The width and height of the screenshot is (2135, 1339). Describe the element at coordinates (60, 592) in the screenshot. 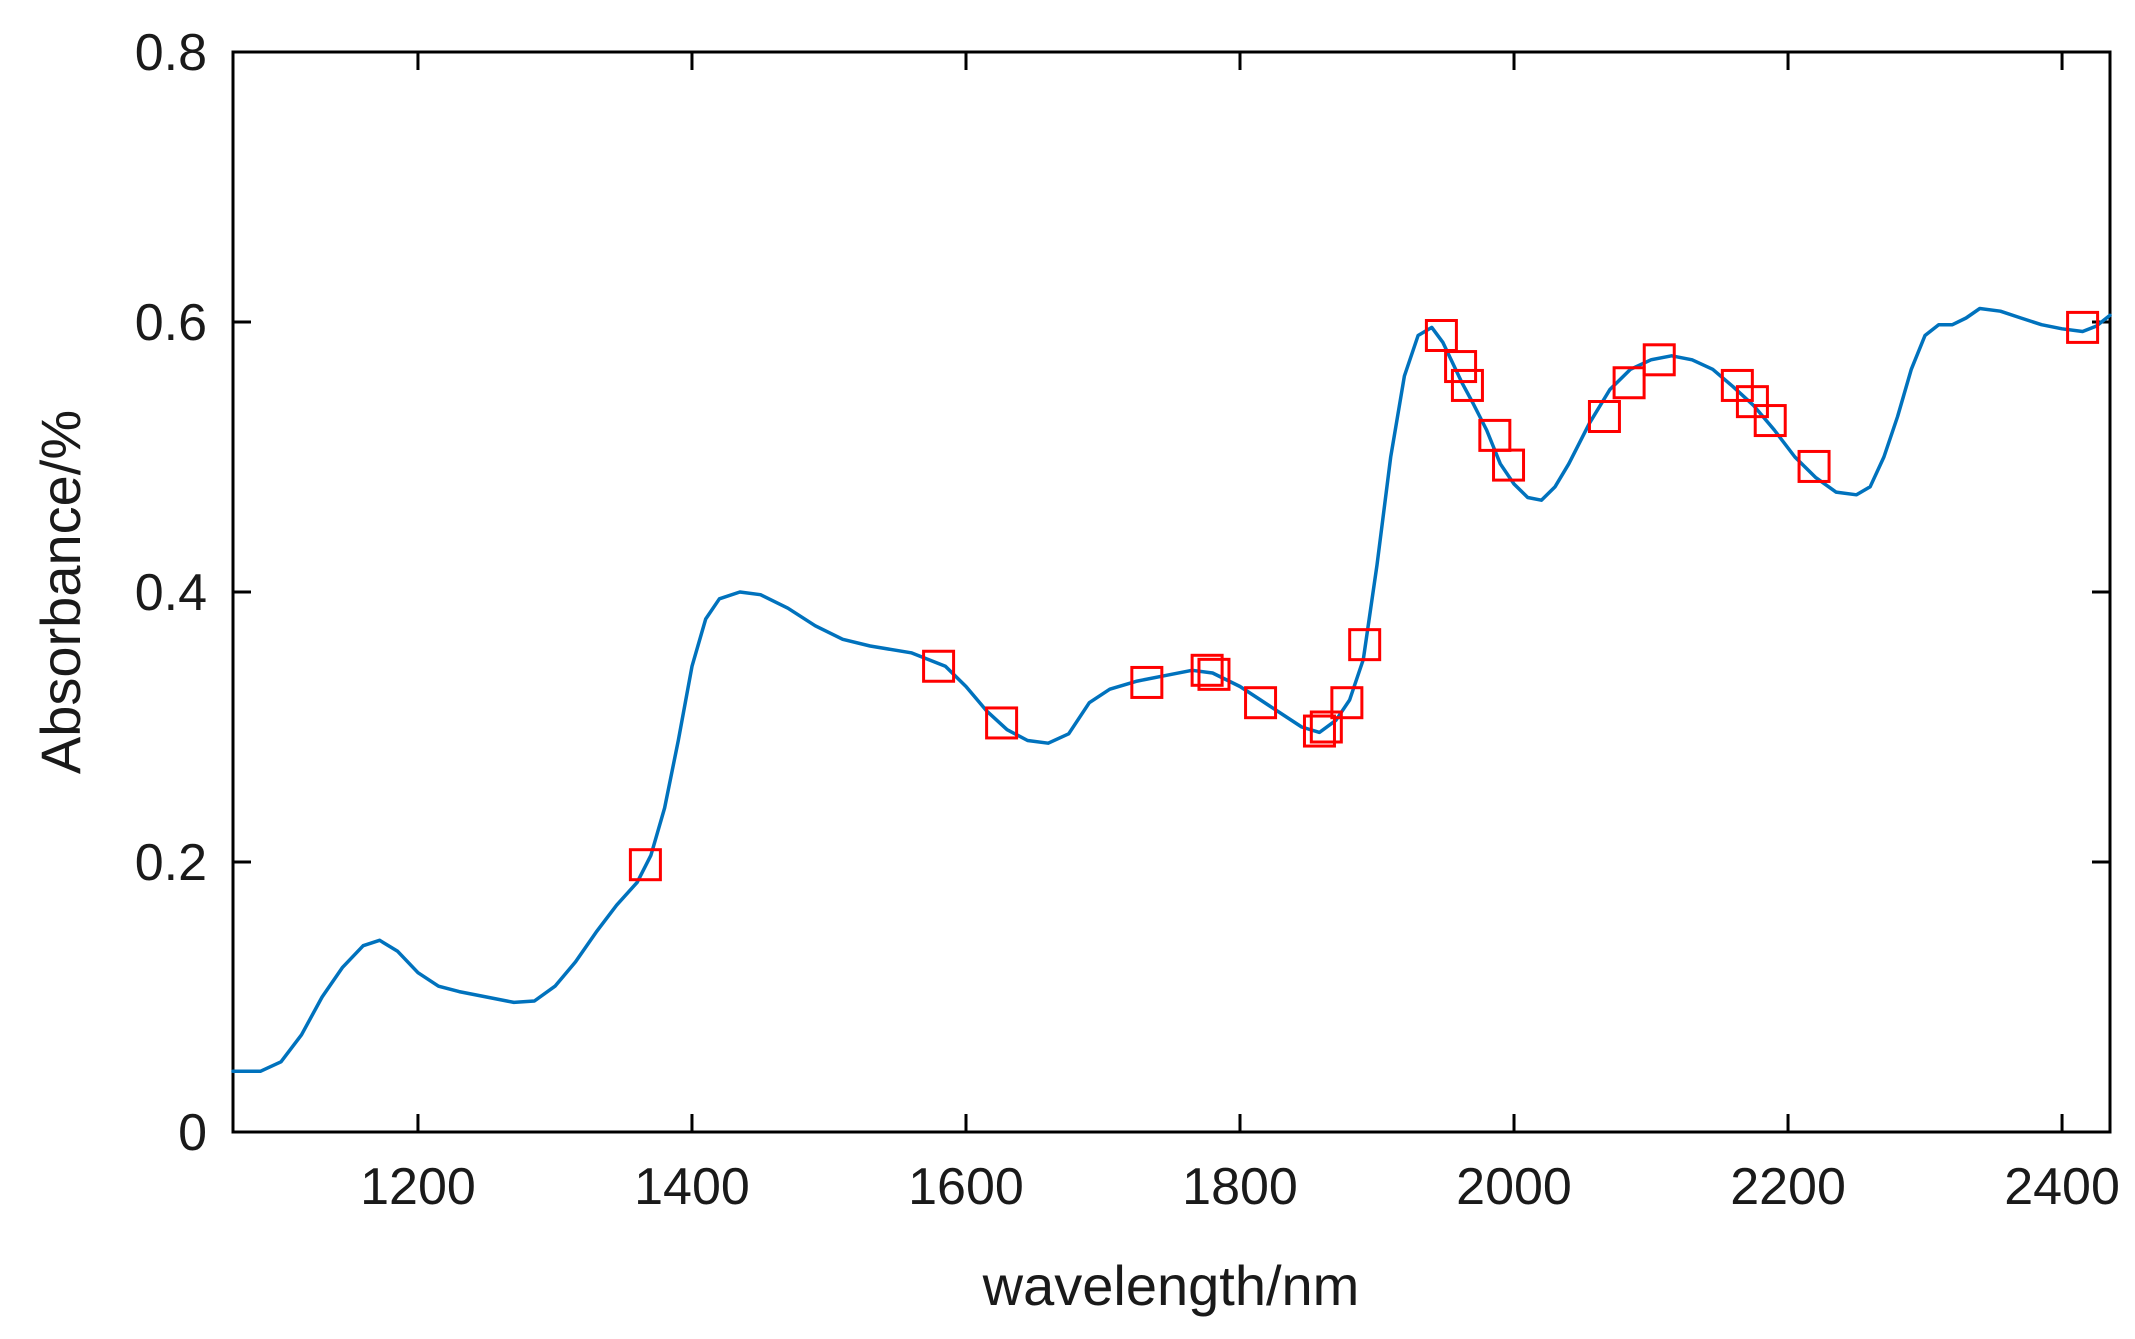

I see `y-axis-label: Absorbance/%` at that location.